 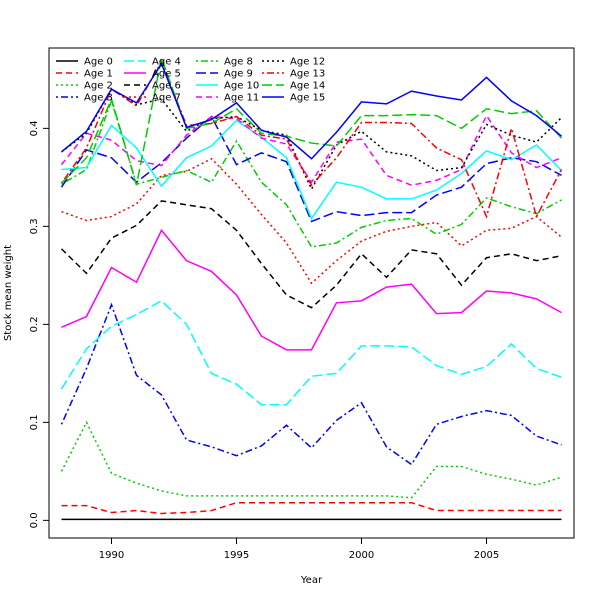 I want to click on legend-label: Age 8, so click(x=238, y=62).